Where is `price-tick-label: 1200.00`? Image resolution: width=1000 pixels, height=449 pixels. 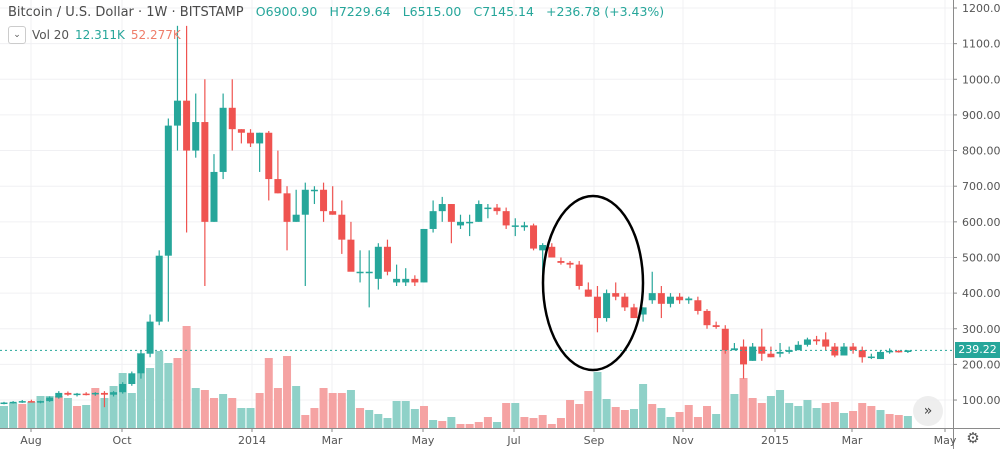 price-tick-label: 1200.00 is located at coordinates (981, 8).